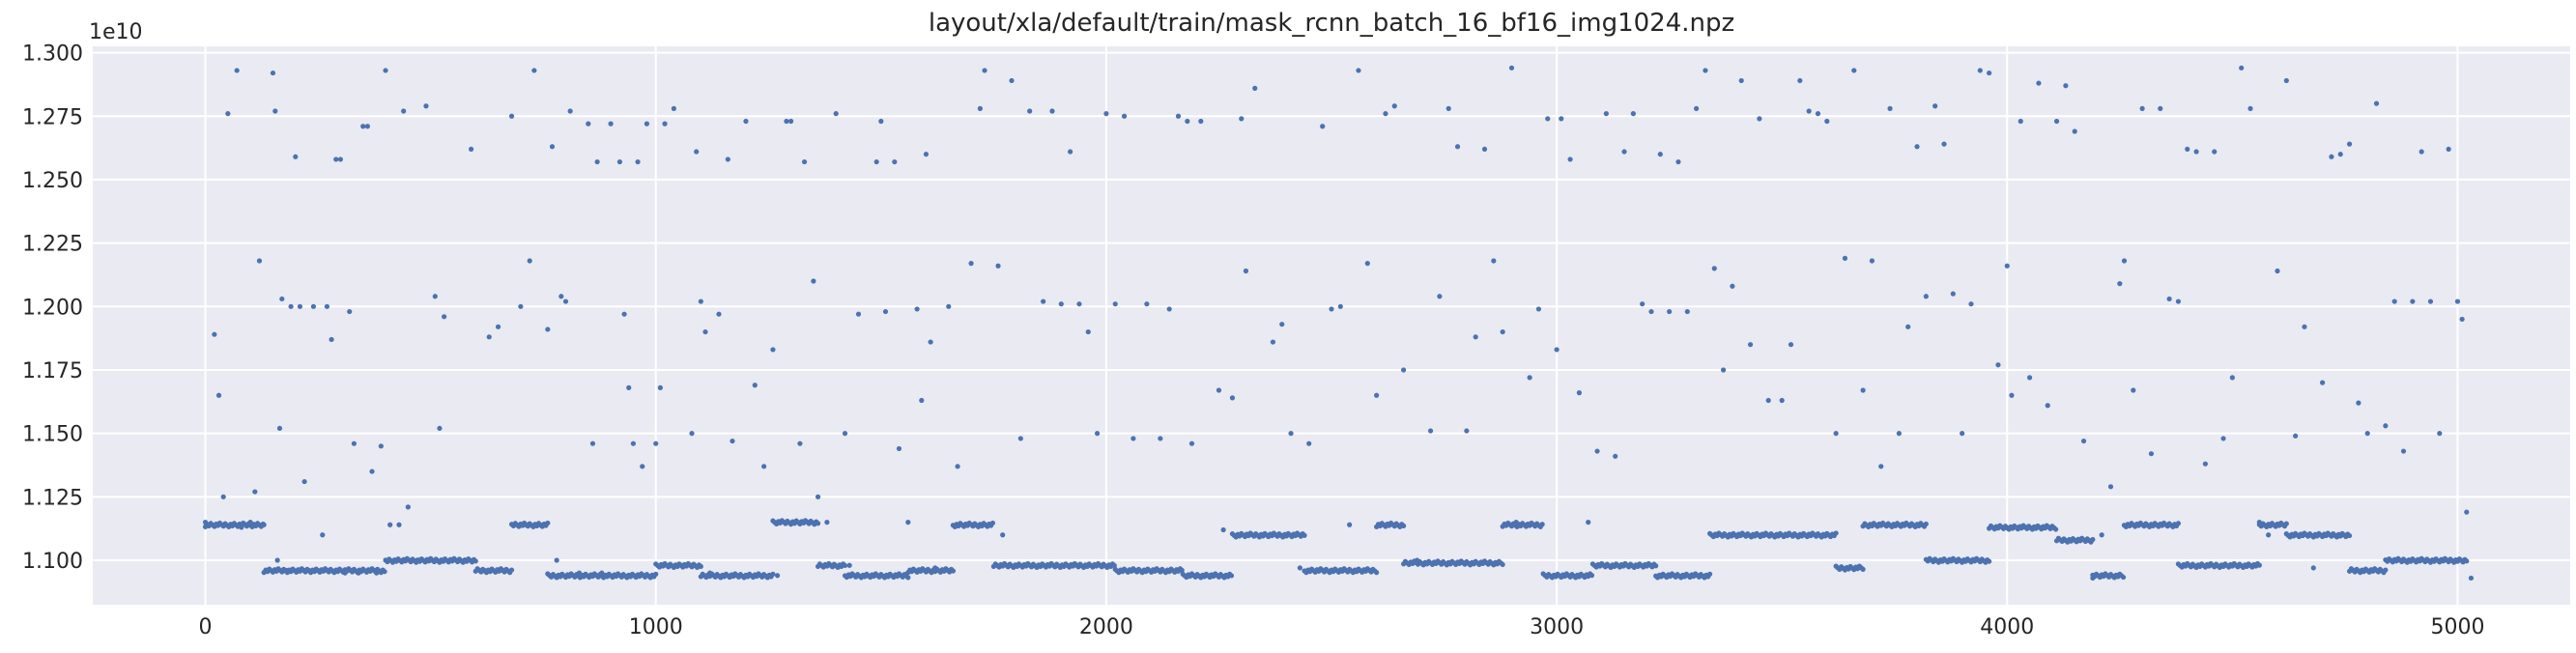 The image size is (2576, 653). I want to click on x-tick-label: 4000, so click(2007, 627).